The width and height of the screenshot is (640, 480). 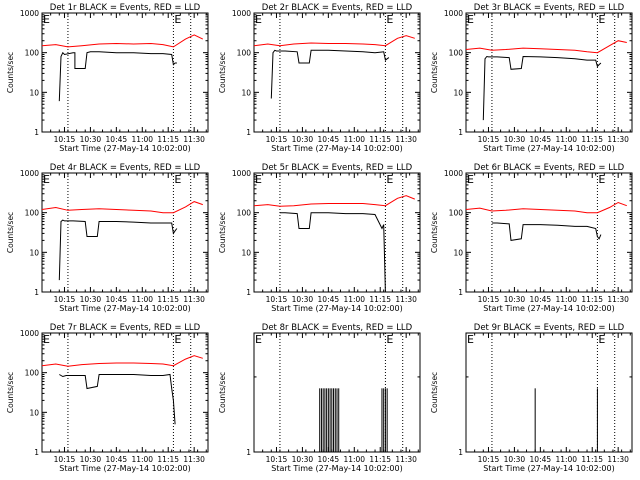 I want to click on panel-title: Det 4r BLACK = Events, RED = LLD, so click(x=125, y=168).